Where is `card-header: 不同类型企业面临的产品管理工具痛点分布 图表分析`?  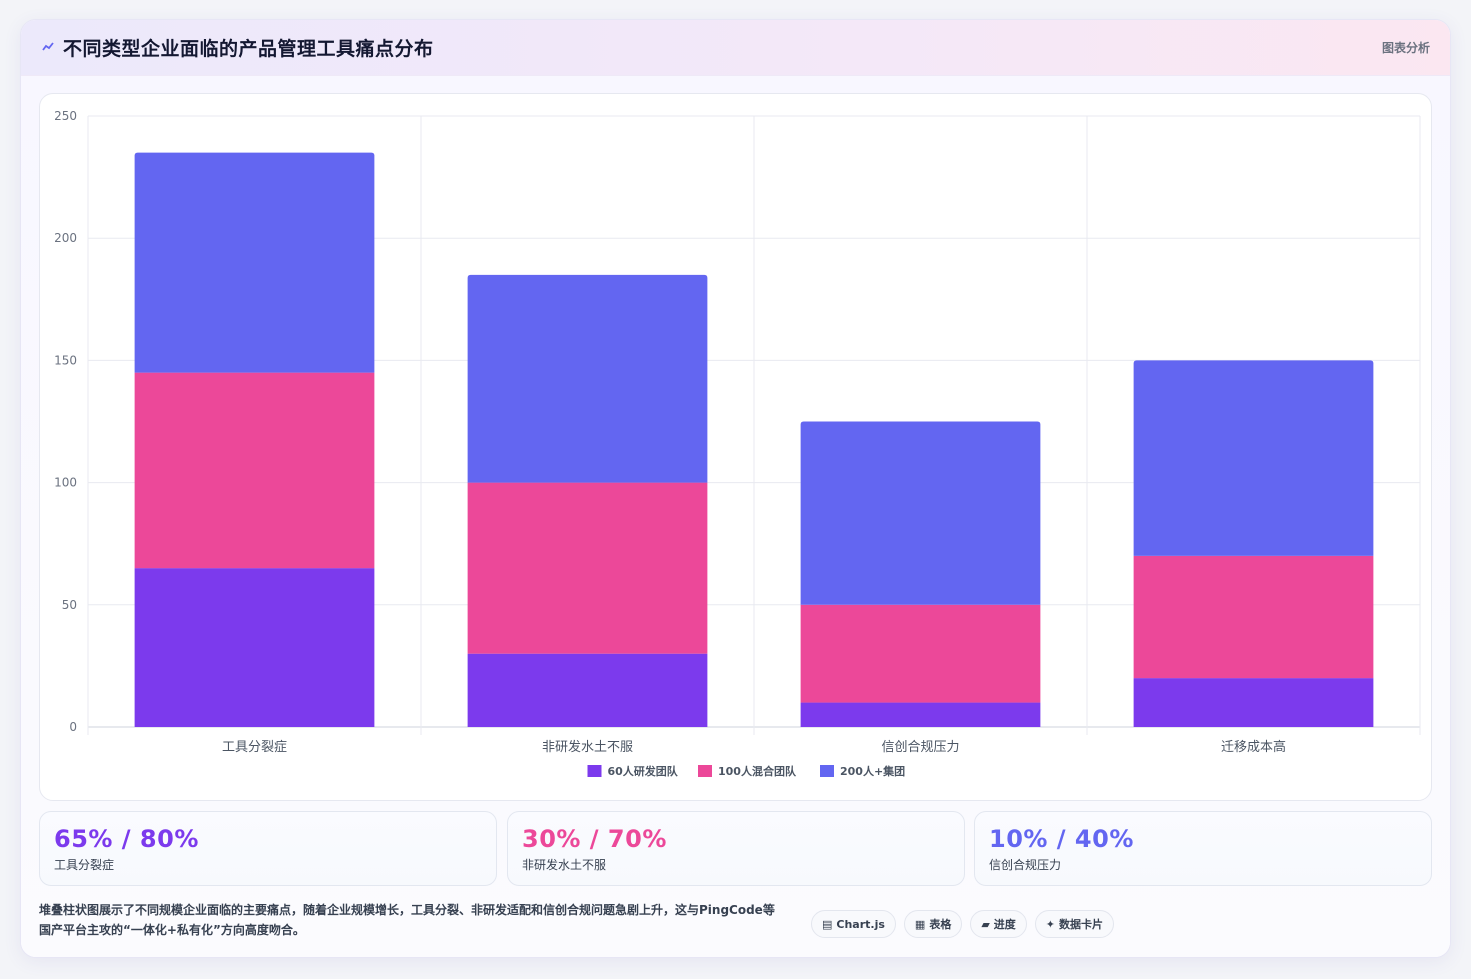 card-header: 不同类型企业面临的产品管理工具痛点分布 图表分析 is located at coordinates (735, 48).